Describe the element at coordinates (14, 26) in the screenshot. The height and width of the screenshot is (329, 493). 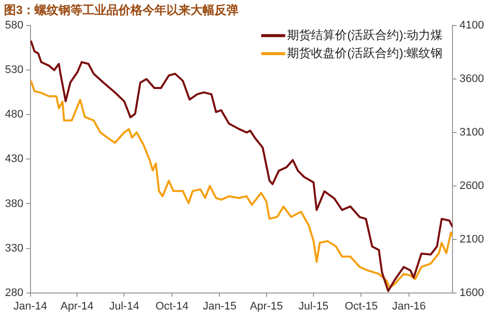
I see `y-tick-label: 580` at that location.